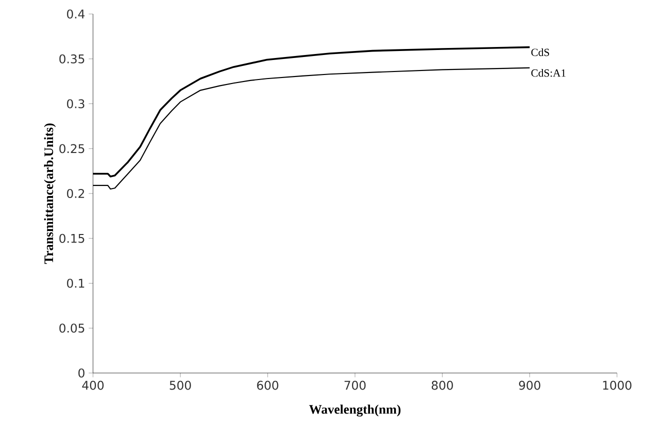 The height and width of the screenshot is (443, 645). Describe the element at coordinates (75, 283) in the screenshot. I see `y-tick-label: 0.1` at that location.